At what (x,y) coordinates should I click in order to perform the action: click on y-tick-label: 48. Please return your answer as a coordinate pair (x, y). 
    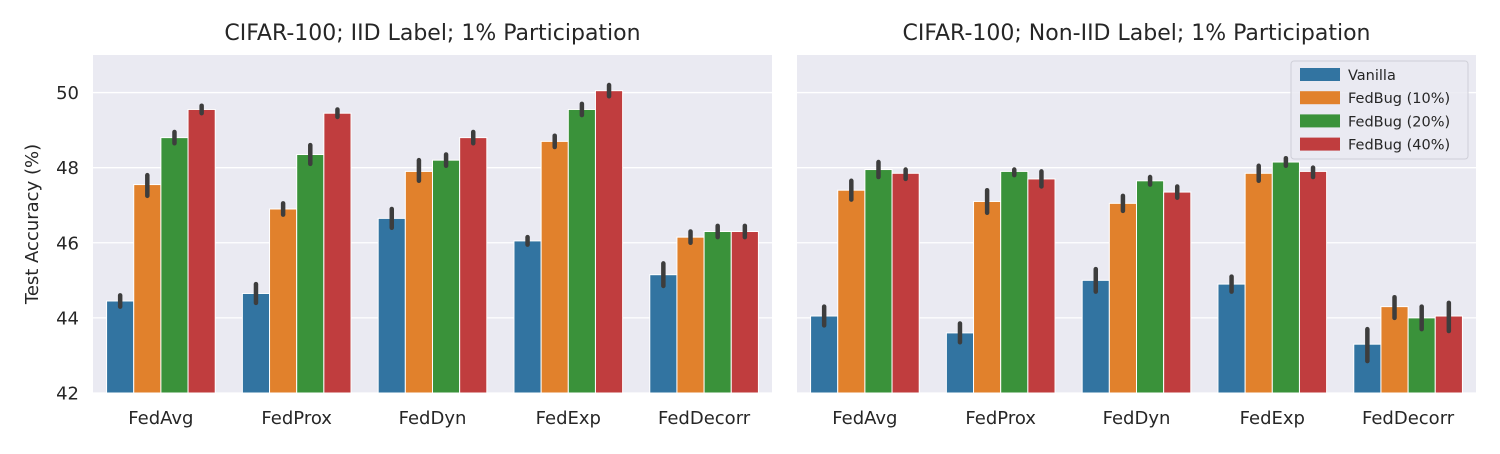
    Looking at the image, I should click on (67, 168).